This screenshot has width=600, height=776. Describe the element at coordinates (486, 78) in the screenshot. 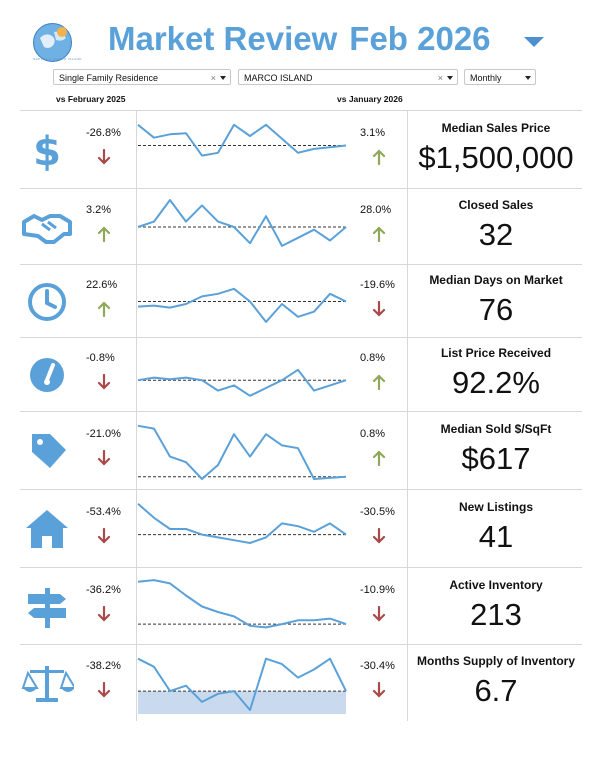

I see `frequency-value: Monthly` at that location.